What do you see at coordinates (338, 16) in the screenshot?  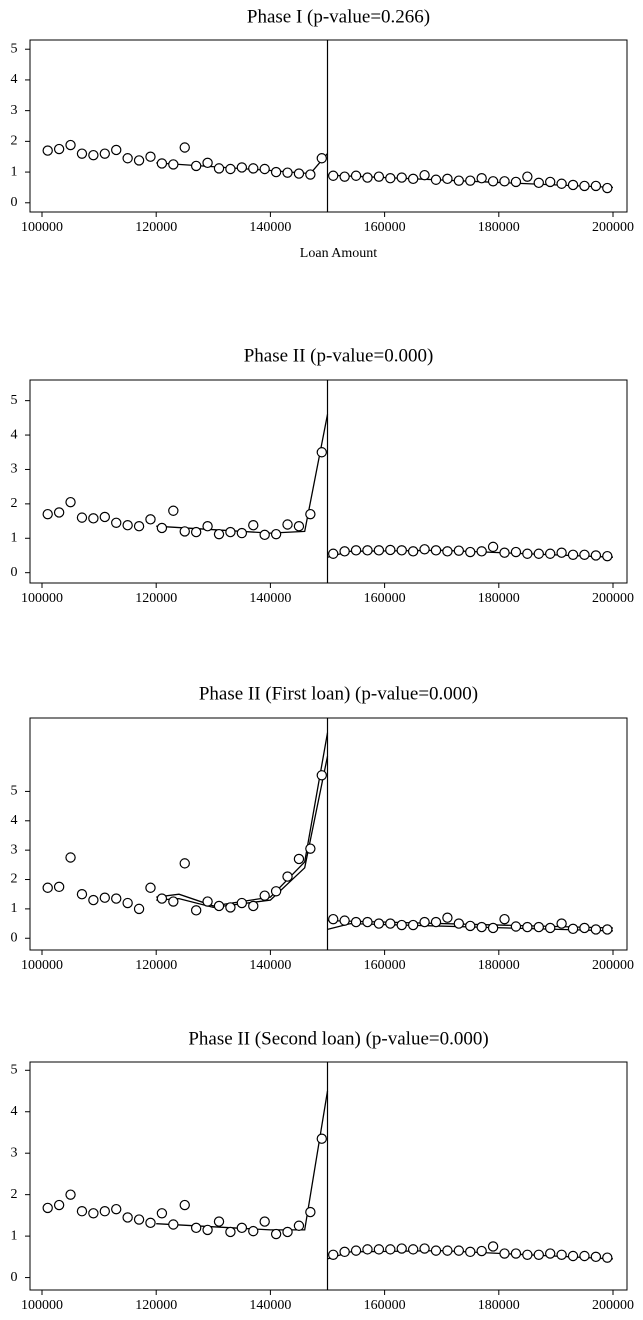 I see `chart-title: Phase I (p-value=0.266)` at bounding box center [338, 16].